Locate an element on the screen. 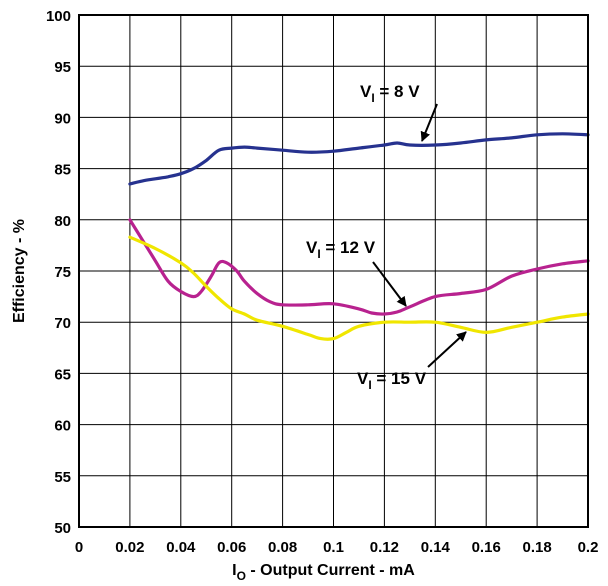  annotation-vi-15: VI = 15 V is located at coordinates (412, 361).